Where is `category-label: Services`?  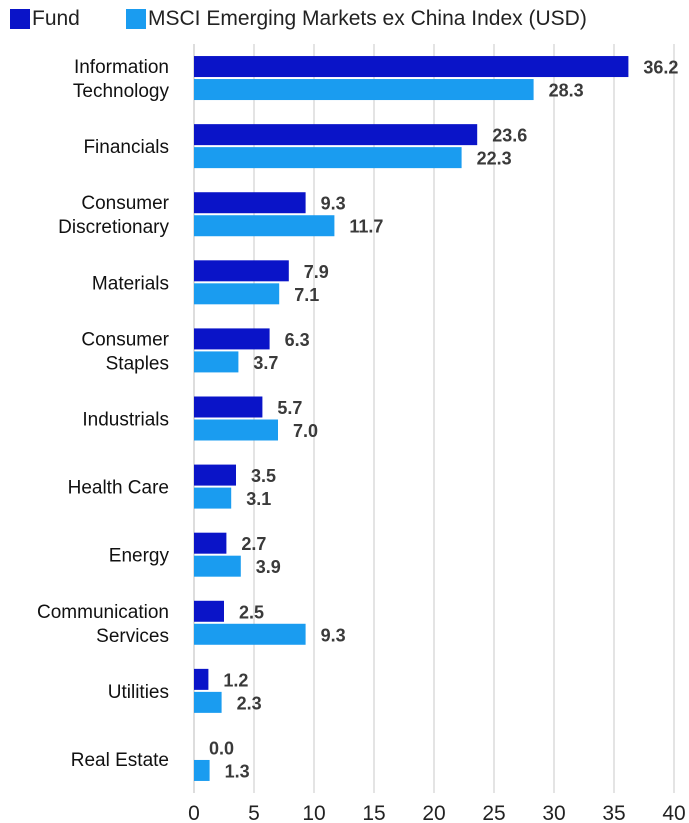
category-label: Services is located at coordinates (132, 636).